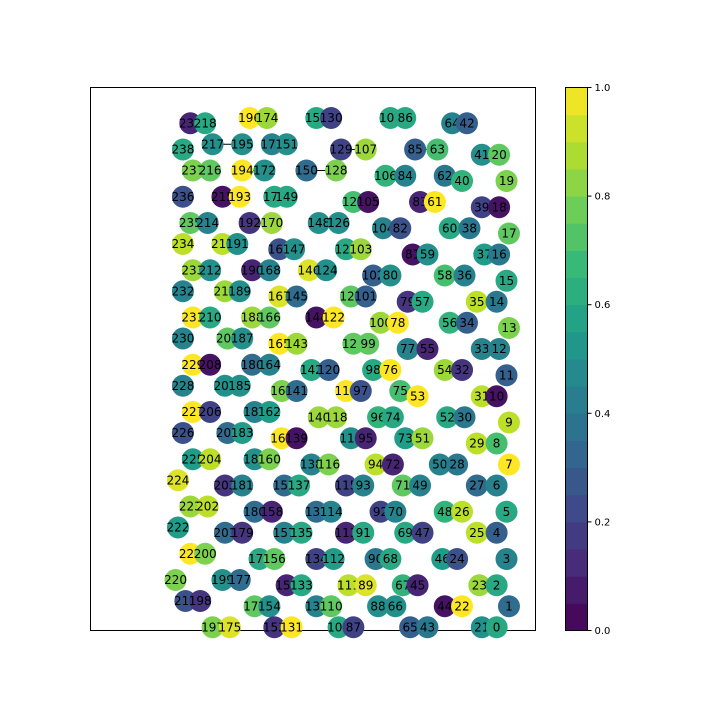 The width and height of the screenshot is (720, 720). What do you see at coordinates (400, 391) in the screenshot?
I see `graph-node: 75` at bounding box center [400, 391].